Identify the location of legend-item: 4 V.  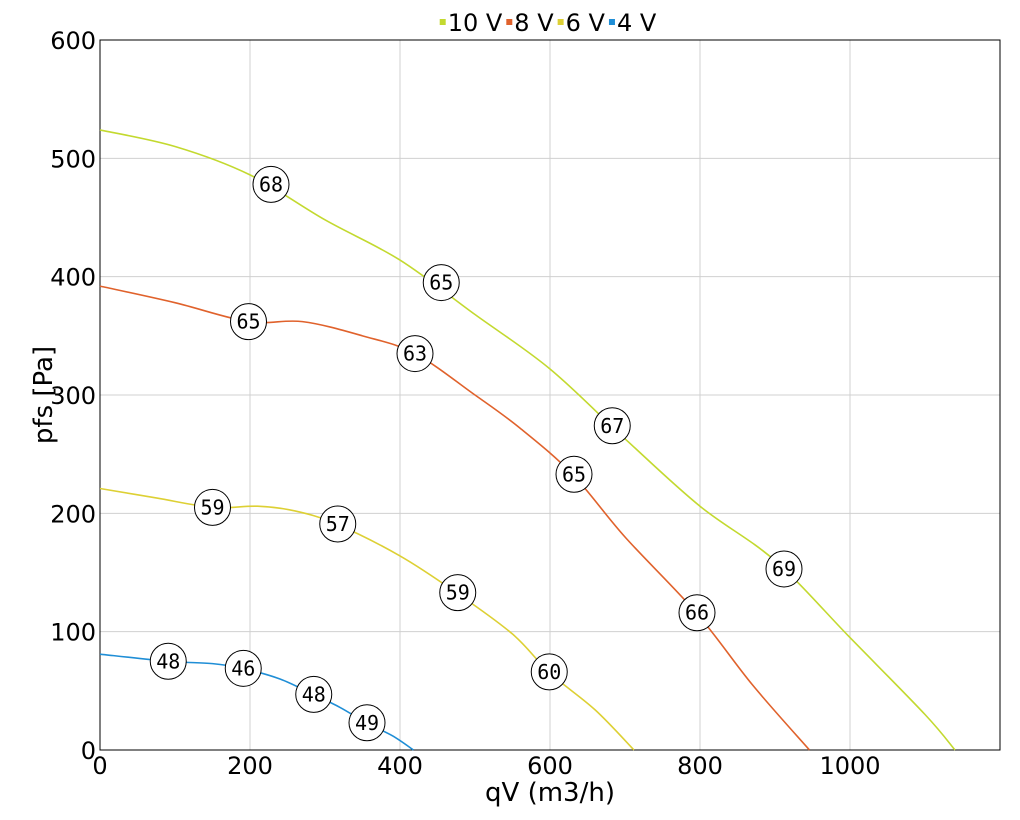
(632, 23).